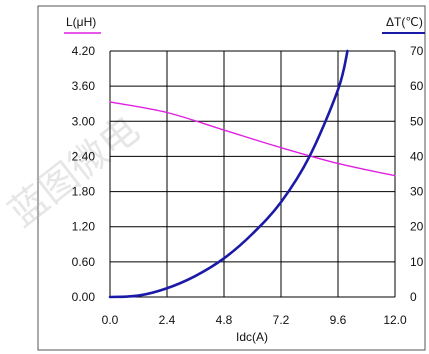 The width and height of the screenshot is (429, 354). I want to click on y-right-tick-label: 0, so click(413, 297).